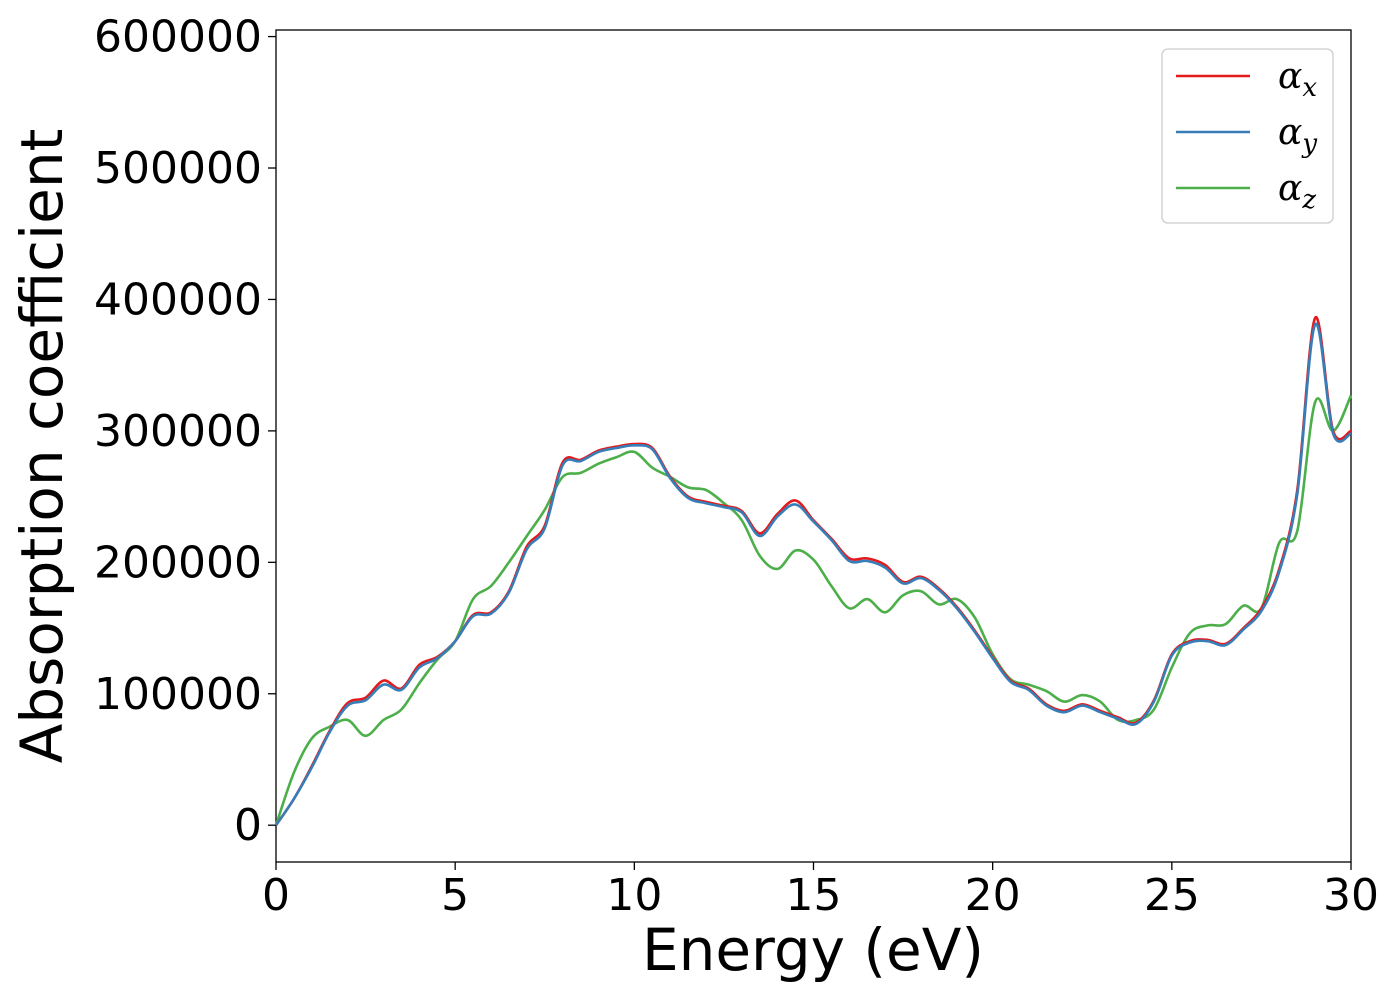 Image resolution: width=1400 pixels, height=1000 pixels. Describe the element at coordinates (813, 950) in the screenshot. I see `x-axis-label: Energy (eV)` at that location.